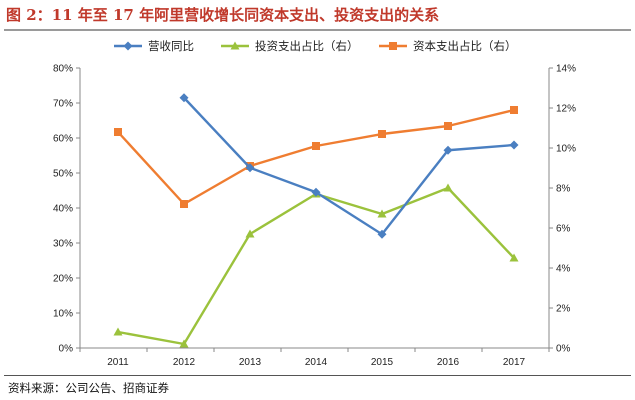  Describe the element at coordinates (66, 349) in the screenshot. I see `y-left-tick-label: 0%` at that location.